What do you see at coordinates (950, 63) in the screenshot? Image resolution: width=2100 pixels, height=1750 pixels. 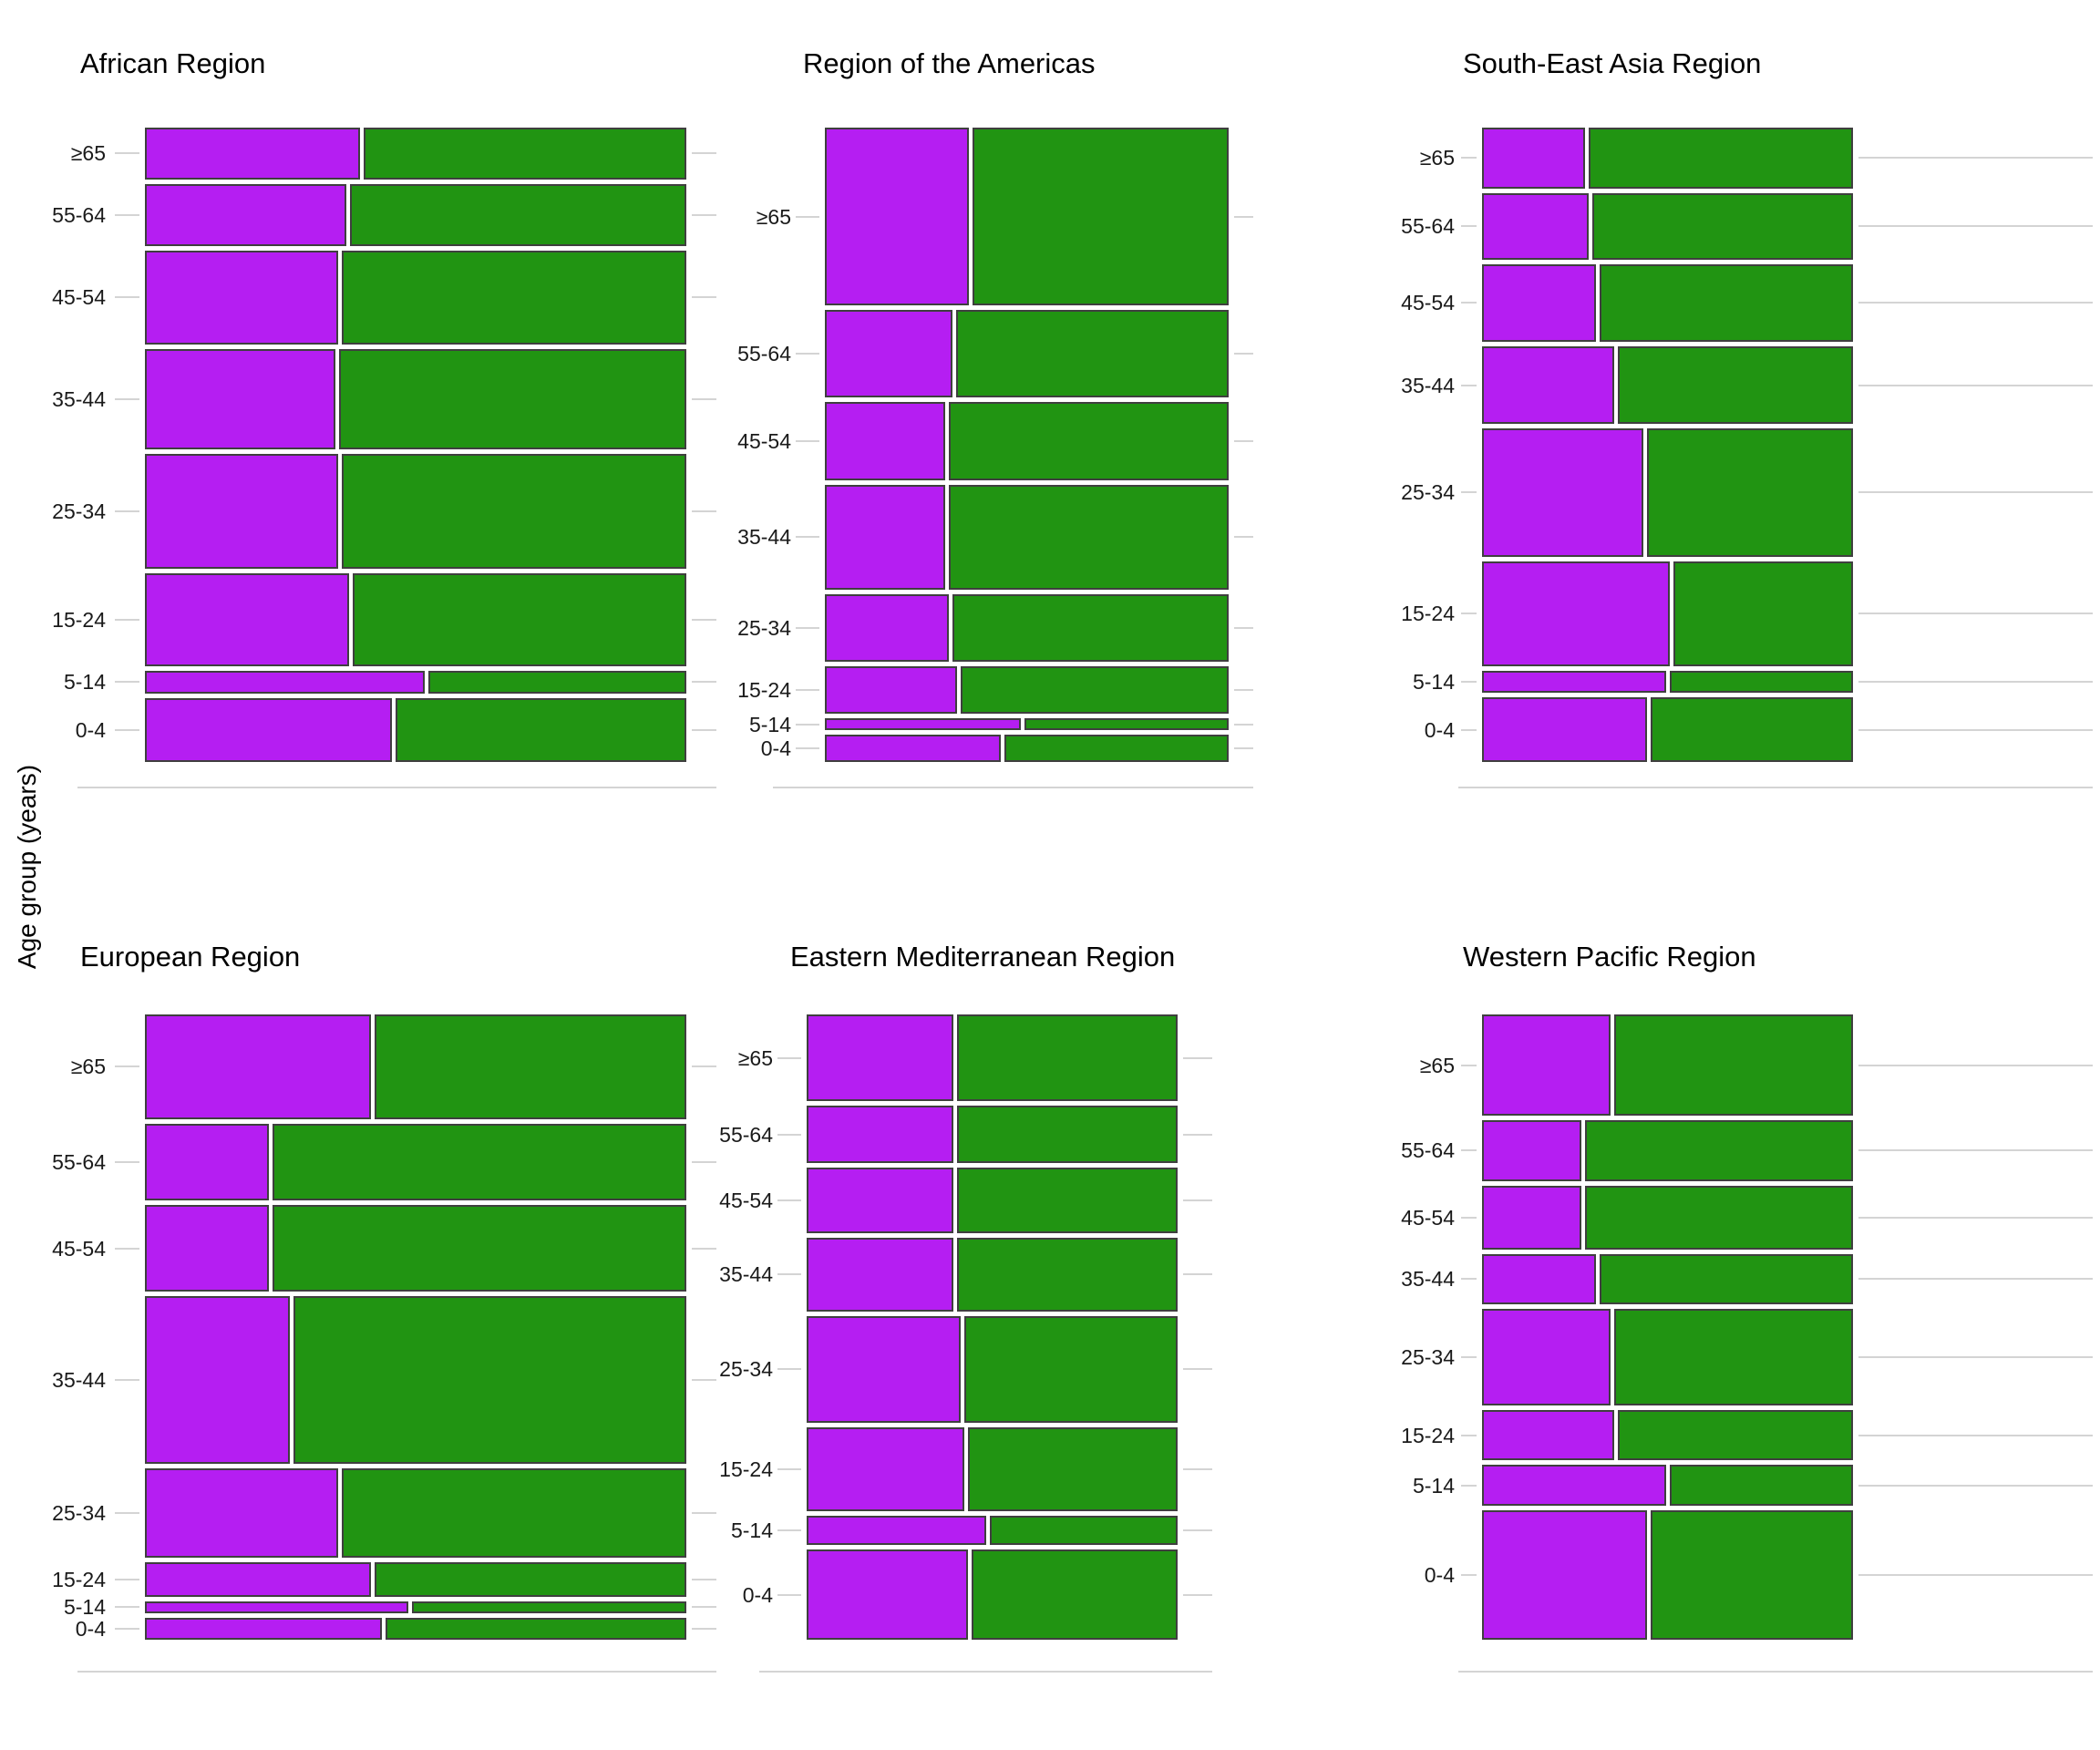 I see `panel-title: Region of the Americas` at bounding box center [950, 63].